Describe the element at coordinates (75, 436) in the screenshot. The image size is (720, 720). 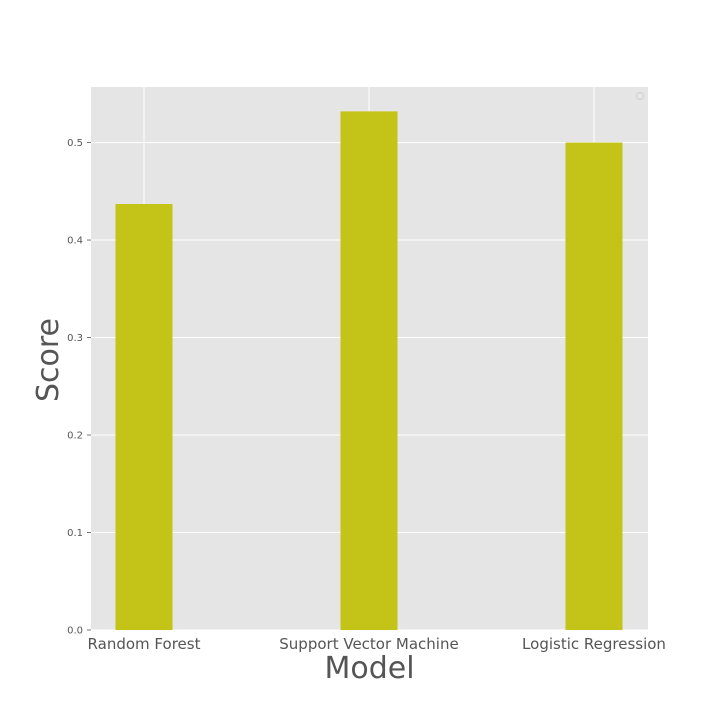
I see `y-tick-label: 0.2` at that location.